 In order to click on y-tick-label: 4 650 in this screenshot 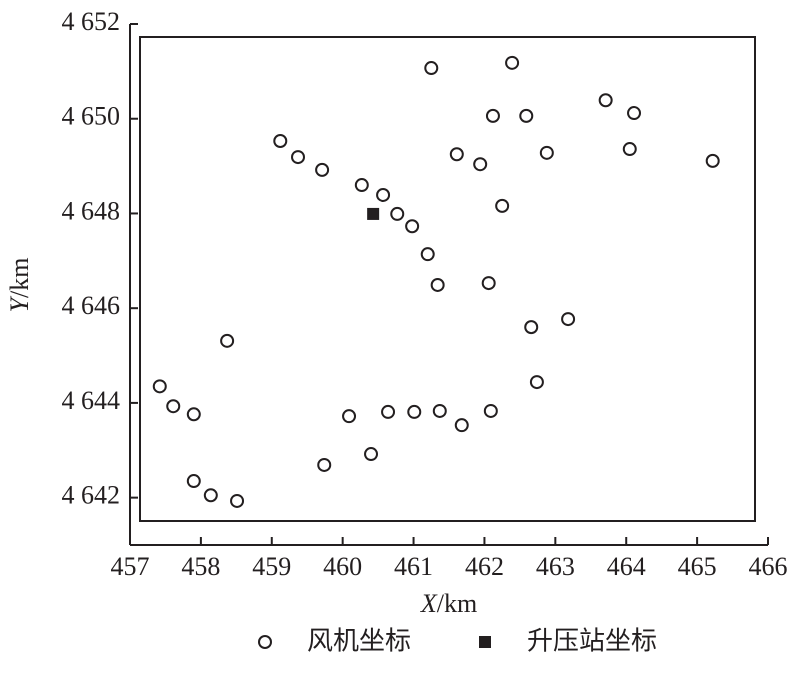, I will do `click(91, 116)`.